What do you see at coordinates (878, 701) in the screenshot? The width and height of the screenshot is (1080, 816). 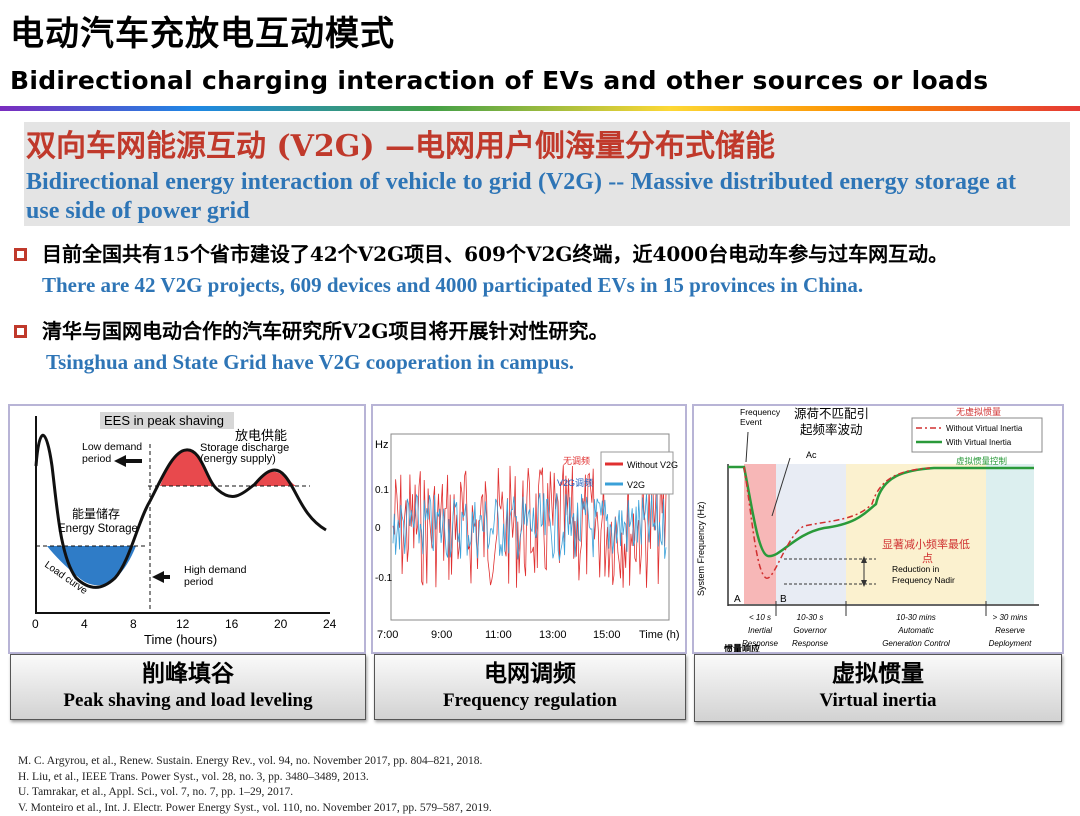 I see `caption-inertia-en: Virtual inertia` at bounding box center [878, 701].